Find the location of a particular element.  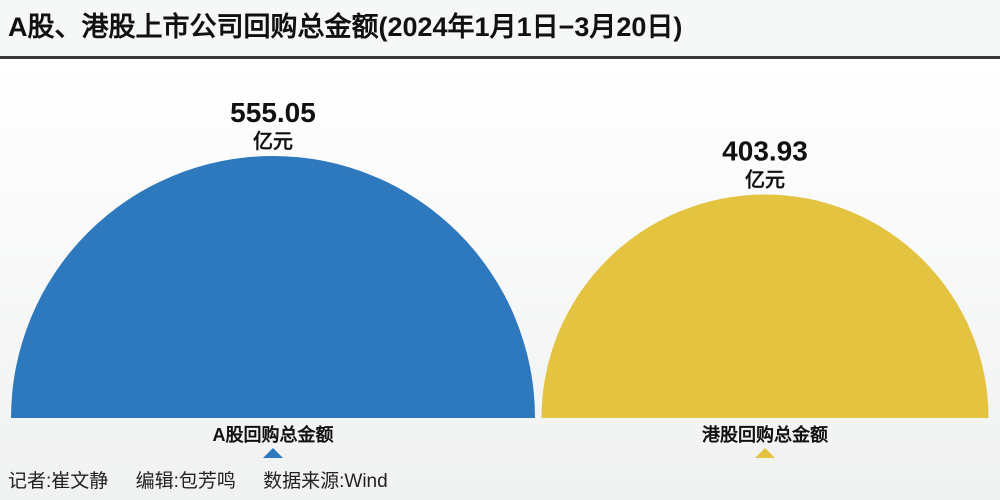

credits: 记者:崔文静 编辑:包芳鸣 数据来源:Wind is located at coordinates (209, 479).